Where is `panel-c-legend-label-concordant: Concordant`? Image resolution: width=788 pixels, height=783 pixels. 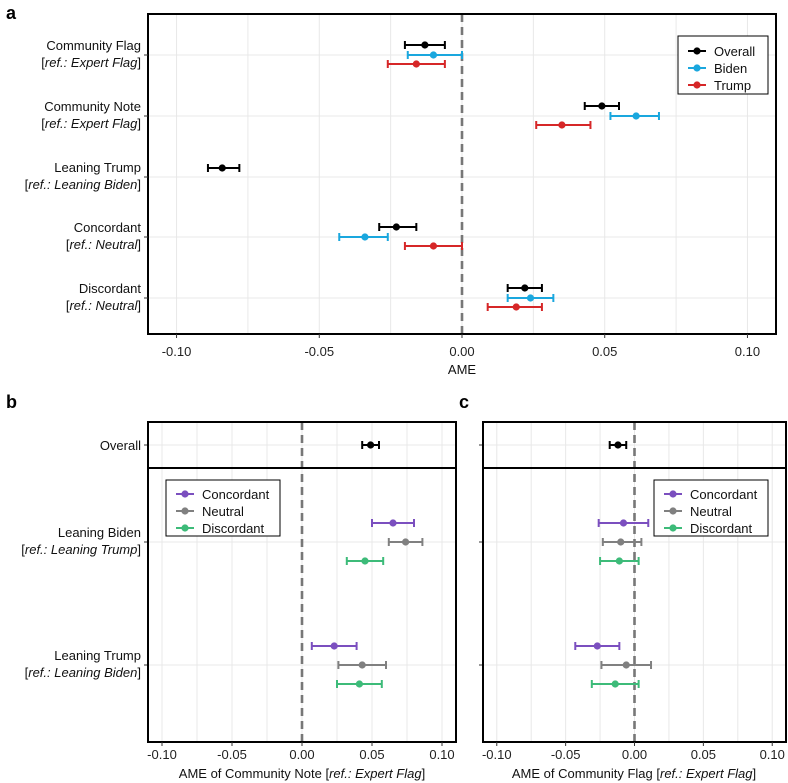
panel-c-legend-label-concordant: Concordant is located at coordinates (724, 494).